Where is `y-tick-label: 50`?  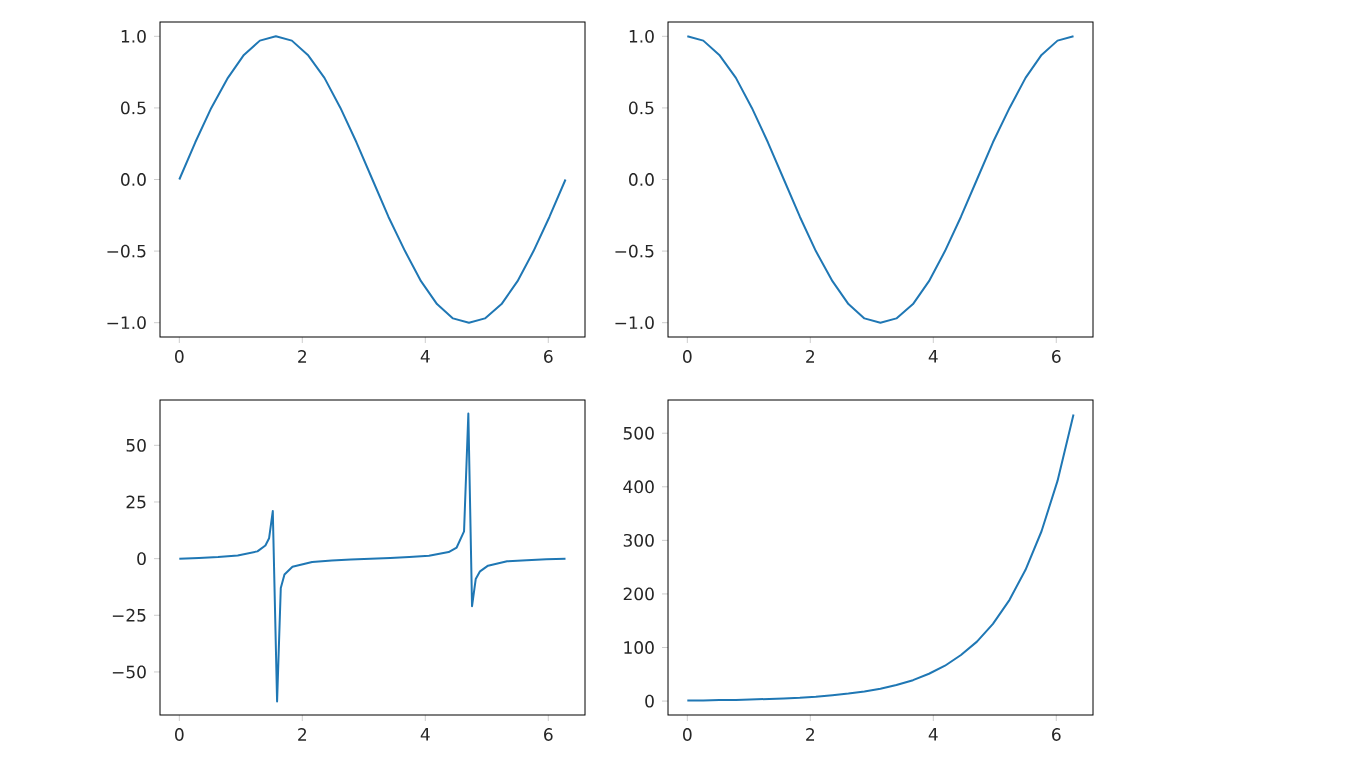 y-tick-label: 50 is located at coordinates (136, 445).